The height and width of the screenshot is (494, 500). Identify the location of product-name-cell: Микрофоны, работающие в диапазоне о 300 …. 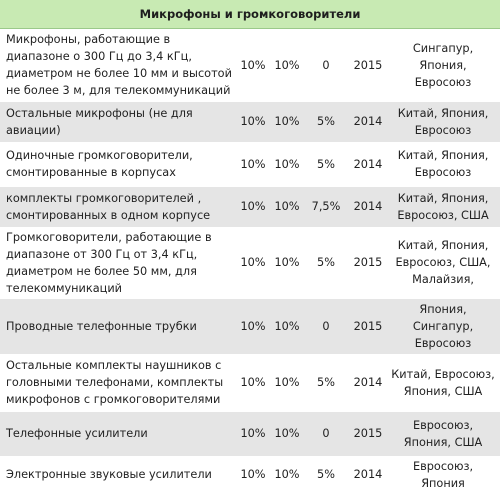
(118, 65).